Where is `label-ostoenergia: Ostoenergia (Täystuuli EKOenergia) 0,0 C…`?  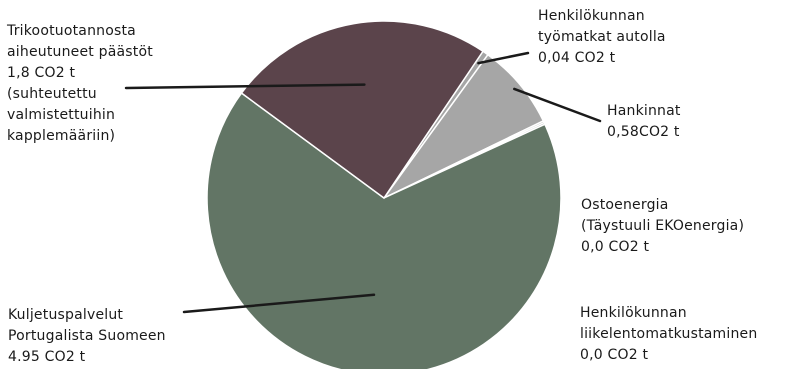
label-ostoenergia: Ostoenergia (Täystuuli EKOenergia) 0,0 C… is located at coordinates (663, 226).